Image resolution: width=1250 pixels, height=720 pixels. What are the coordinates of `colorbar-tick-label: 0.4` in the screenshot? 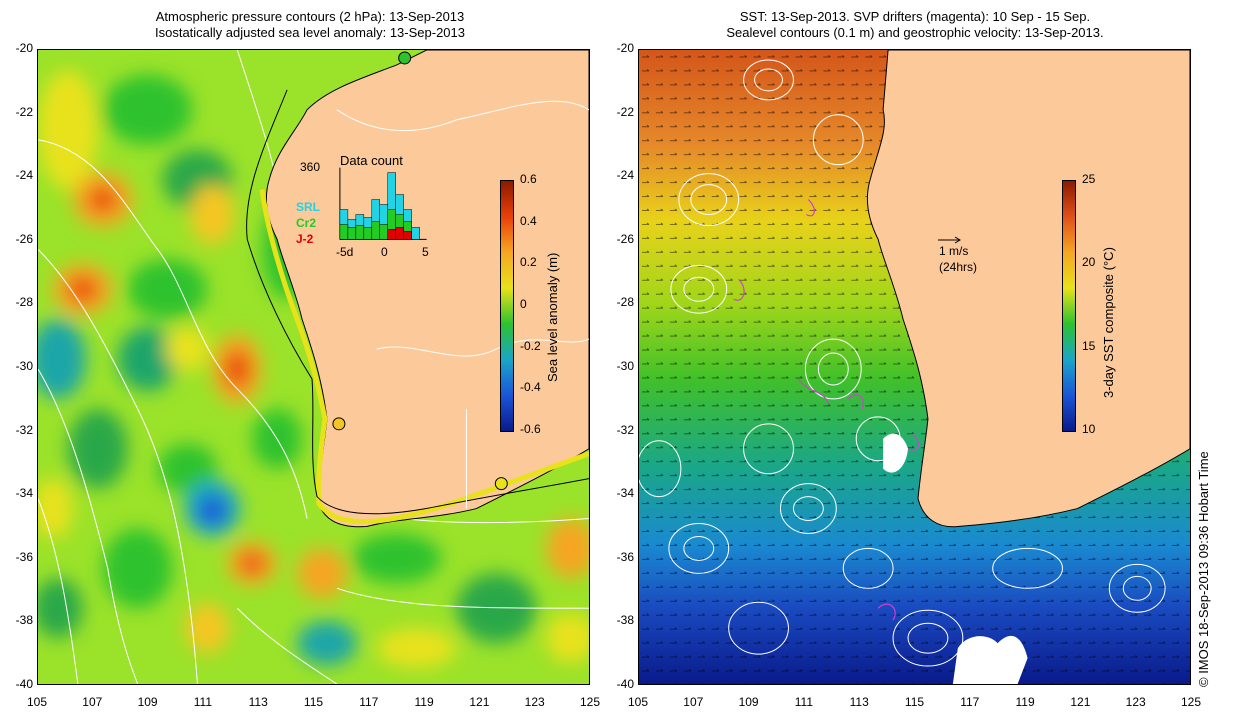 It's located at (528, 220).